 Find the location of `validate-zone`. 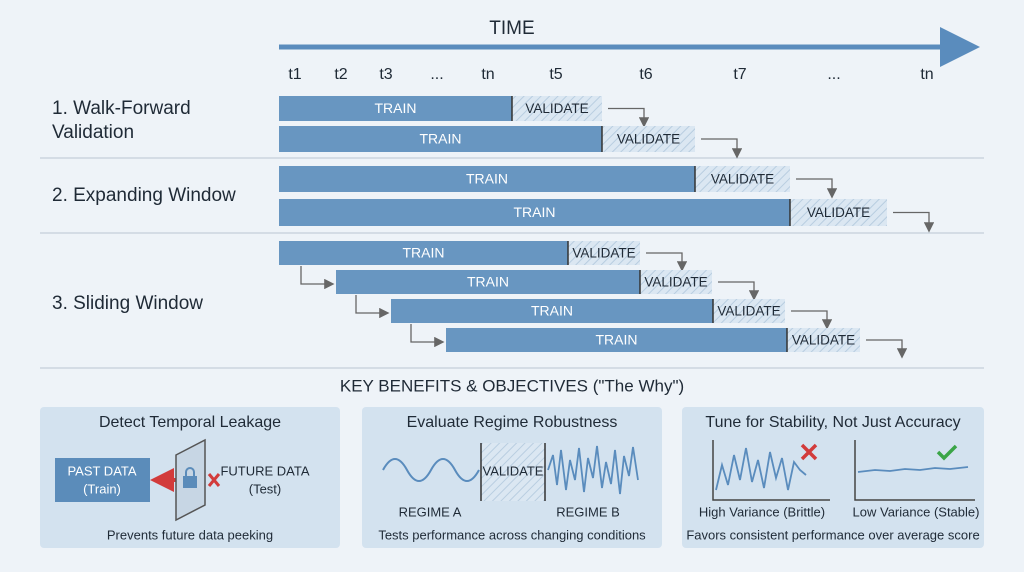

validate-zone is located at coordinates (513, 472).